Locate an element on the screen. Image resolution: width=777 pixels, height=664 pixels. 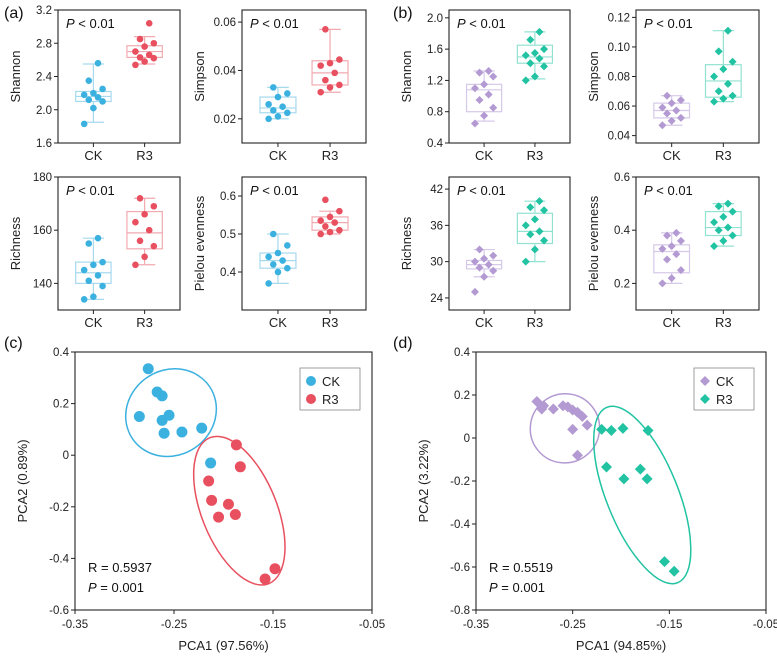
y-tick-label: 2.8 is located at coordinates (44, 44).